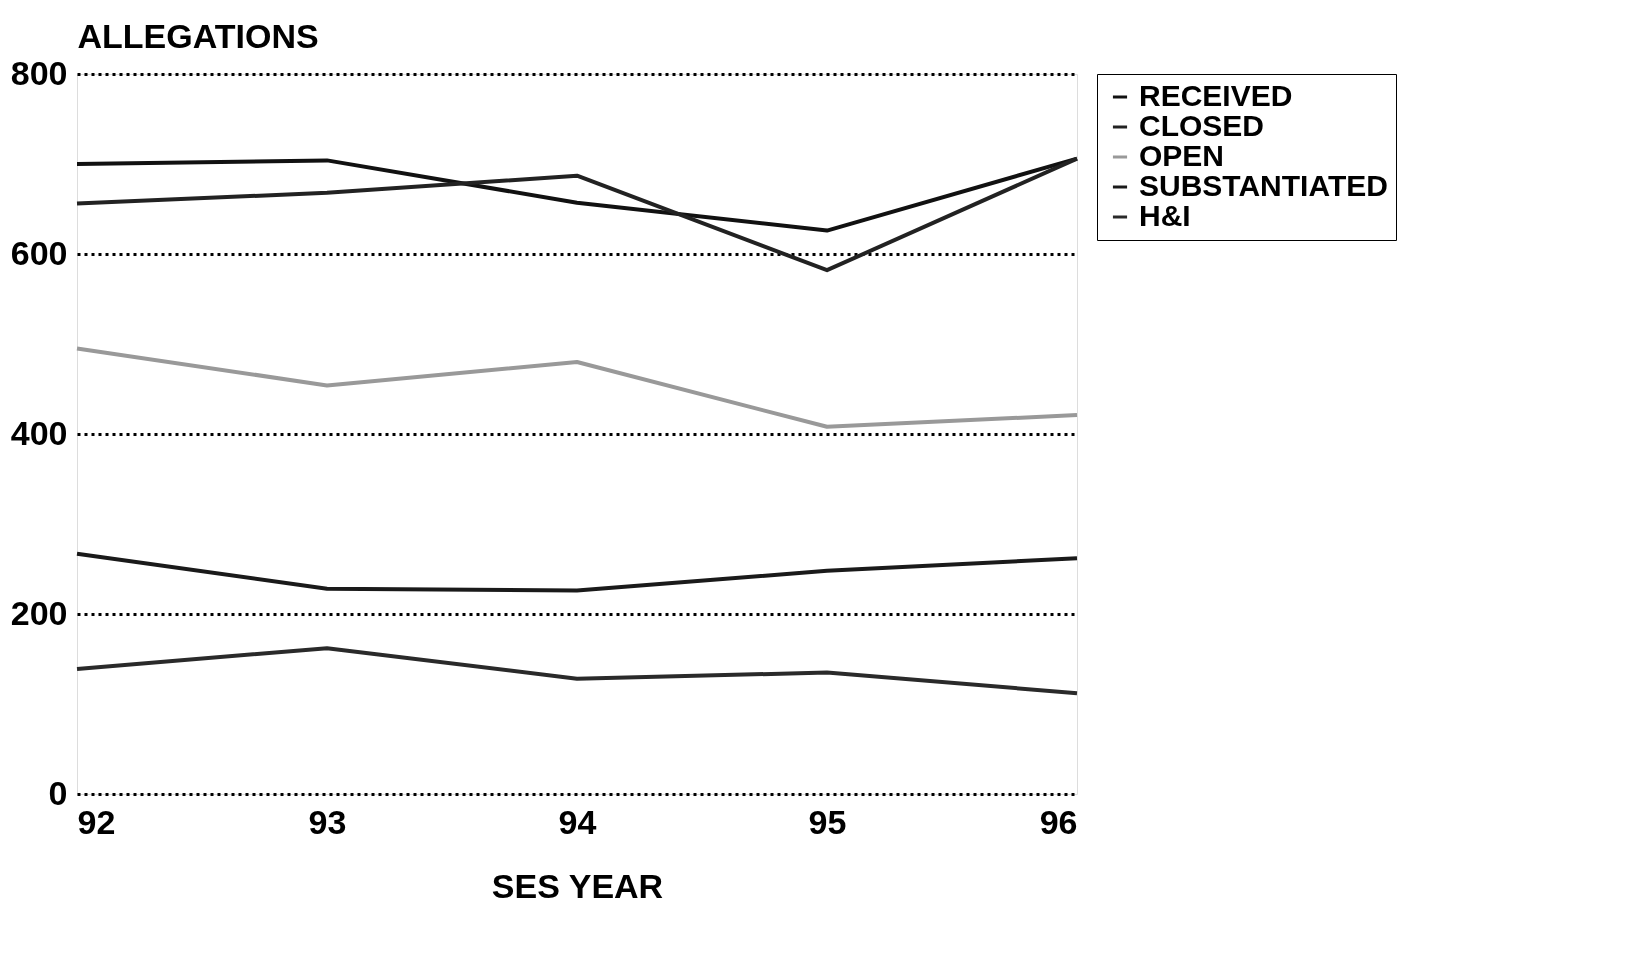  What do you see at coordinates (827, 821) in the screenshot?
I see `x-tick-label: 95` at bounding box center [827, 821].